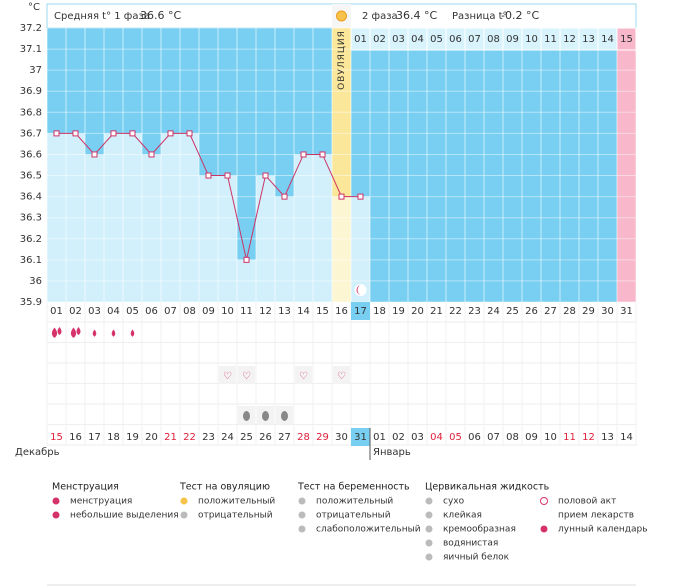 This screenshot has height=587, width=675. I want to click on date-label: 31, so click(360, 437).